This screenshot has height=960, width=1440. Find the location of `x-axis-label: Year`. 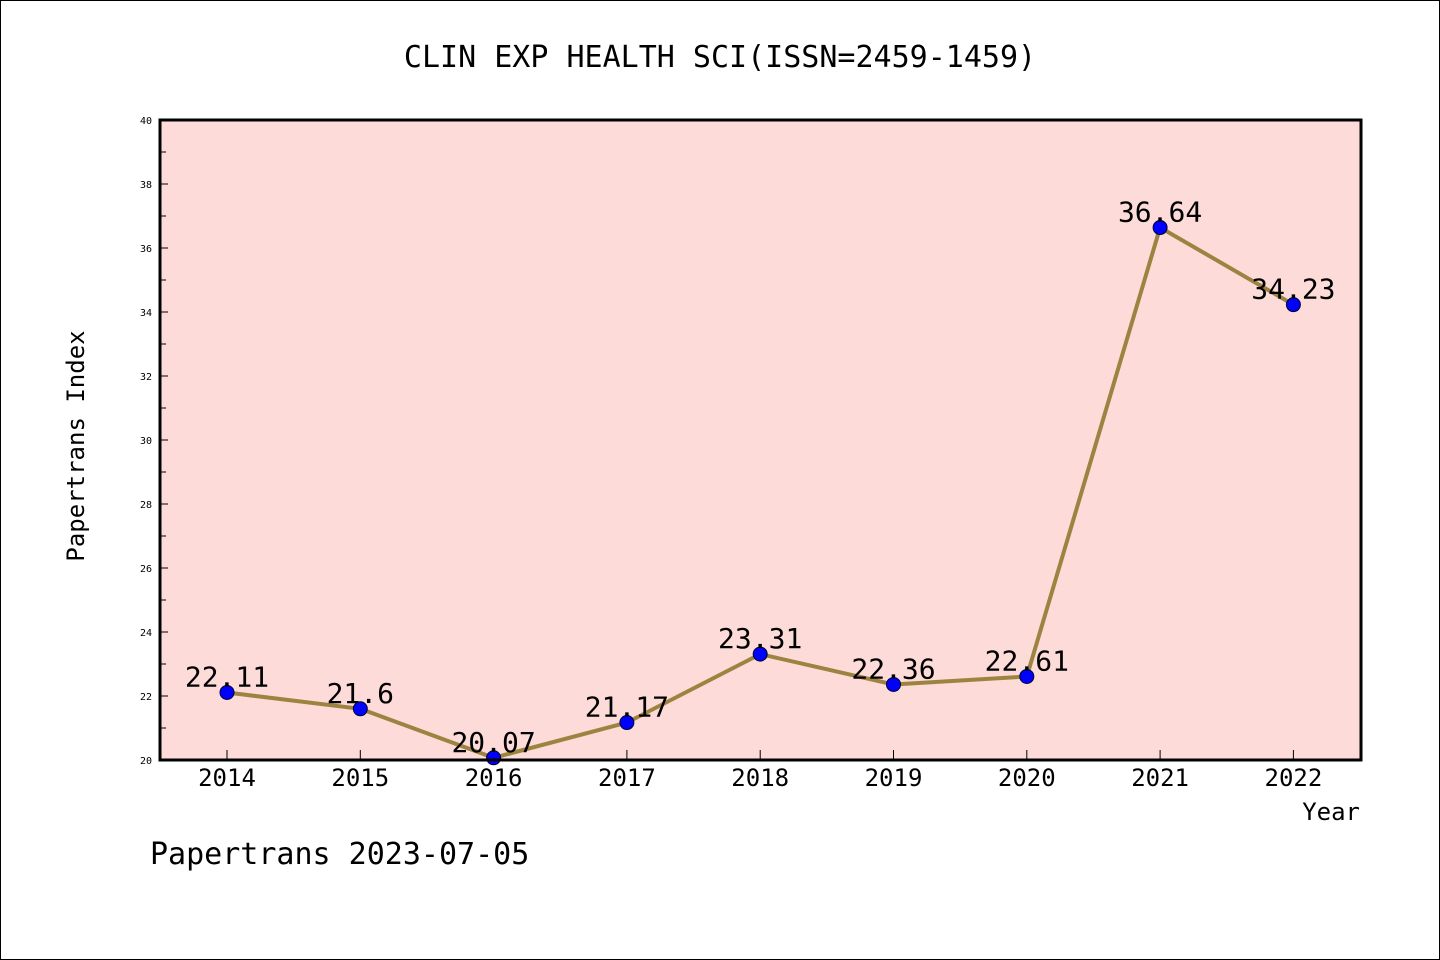

x-axis-label: Year is located at coordinates (1331, 812).